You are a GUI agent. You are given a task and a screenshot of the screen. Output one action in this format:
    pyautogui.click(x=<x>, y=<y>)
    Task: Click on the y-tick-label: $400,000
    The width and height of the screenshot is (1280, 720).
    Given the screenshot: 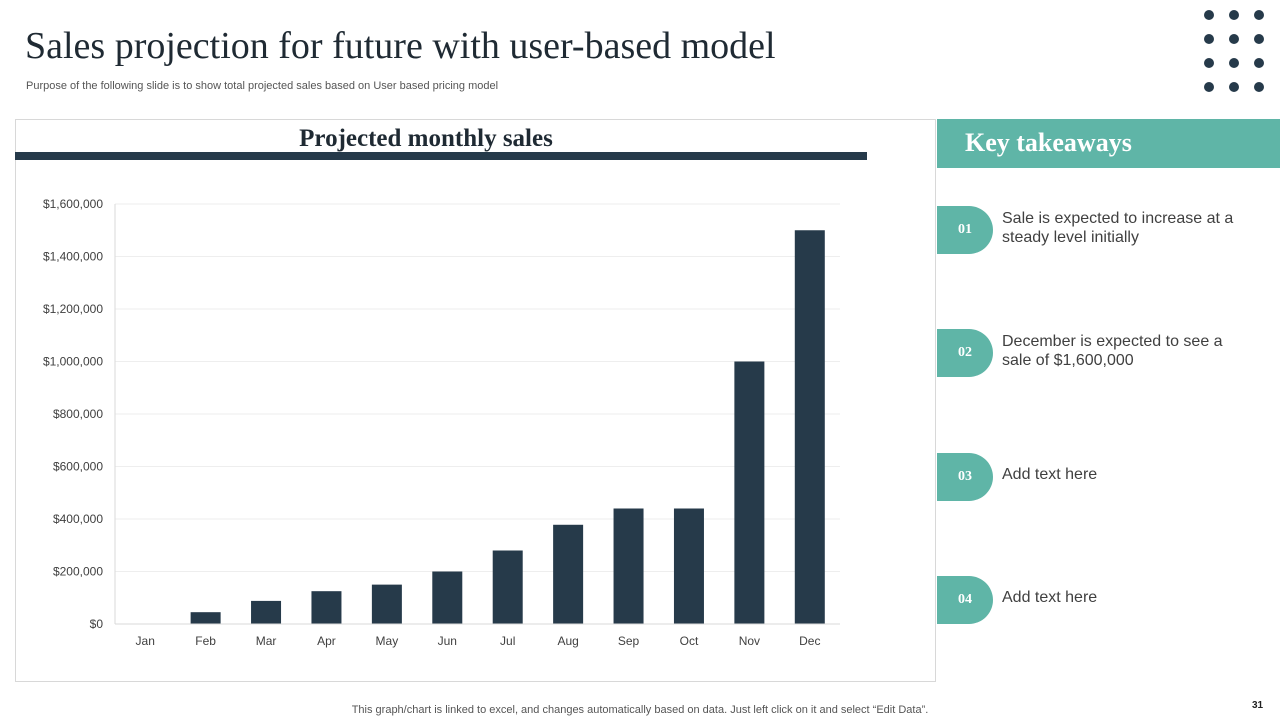 What is the action you would take?
    pyautogui.click(x=78, y=519)
    